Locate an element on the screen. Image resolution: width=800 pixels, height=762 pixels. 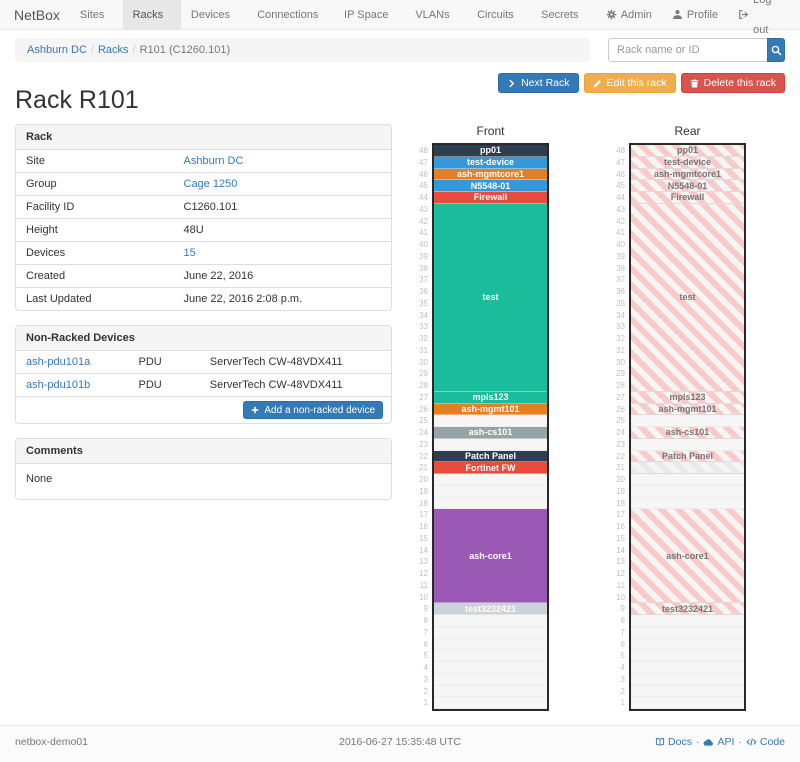
unit-number: 33 is located at coordinates (423, 327).